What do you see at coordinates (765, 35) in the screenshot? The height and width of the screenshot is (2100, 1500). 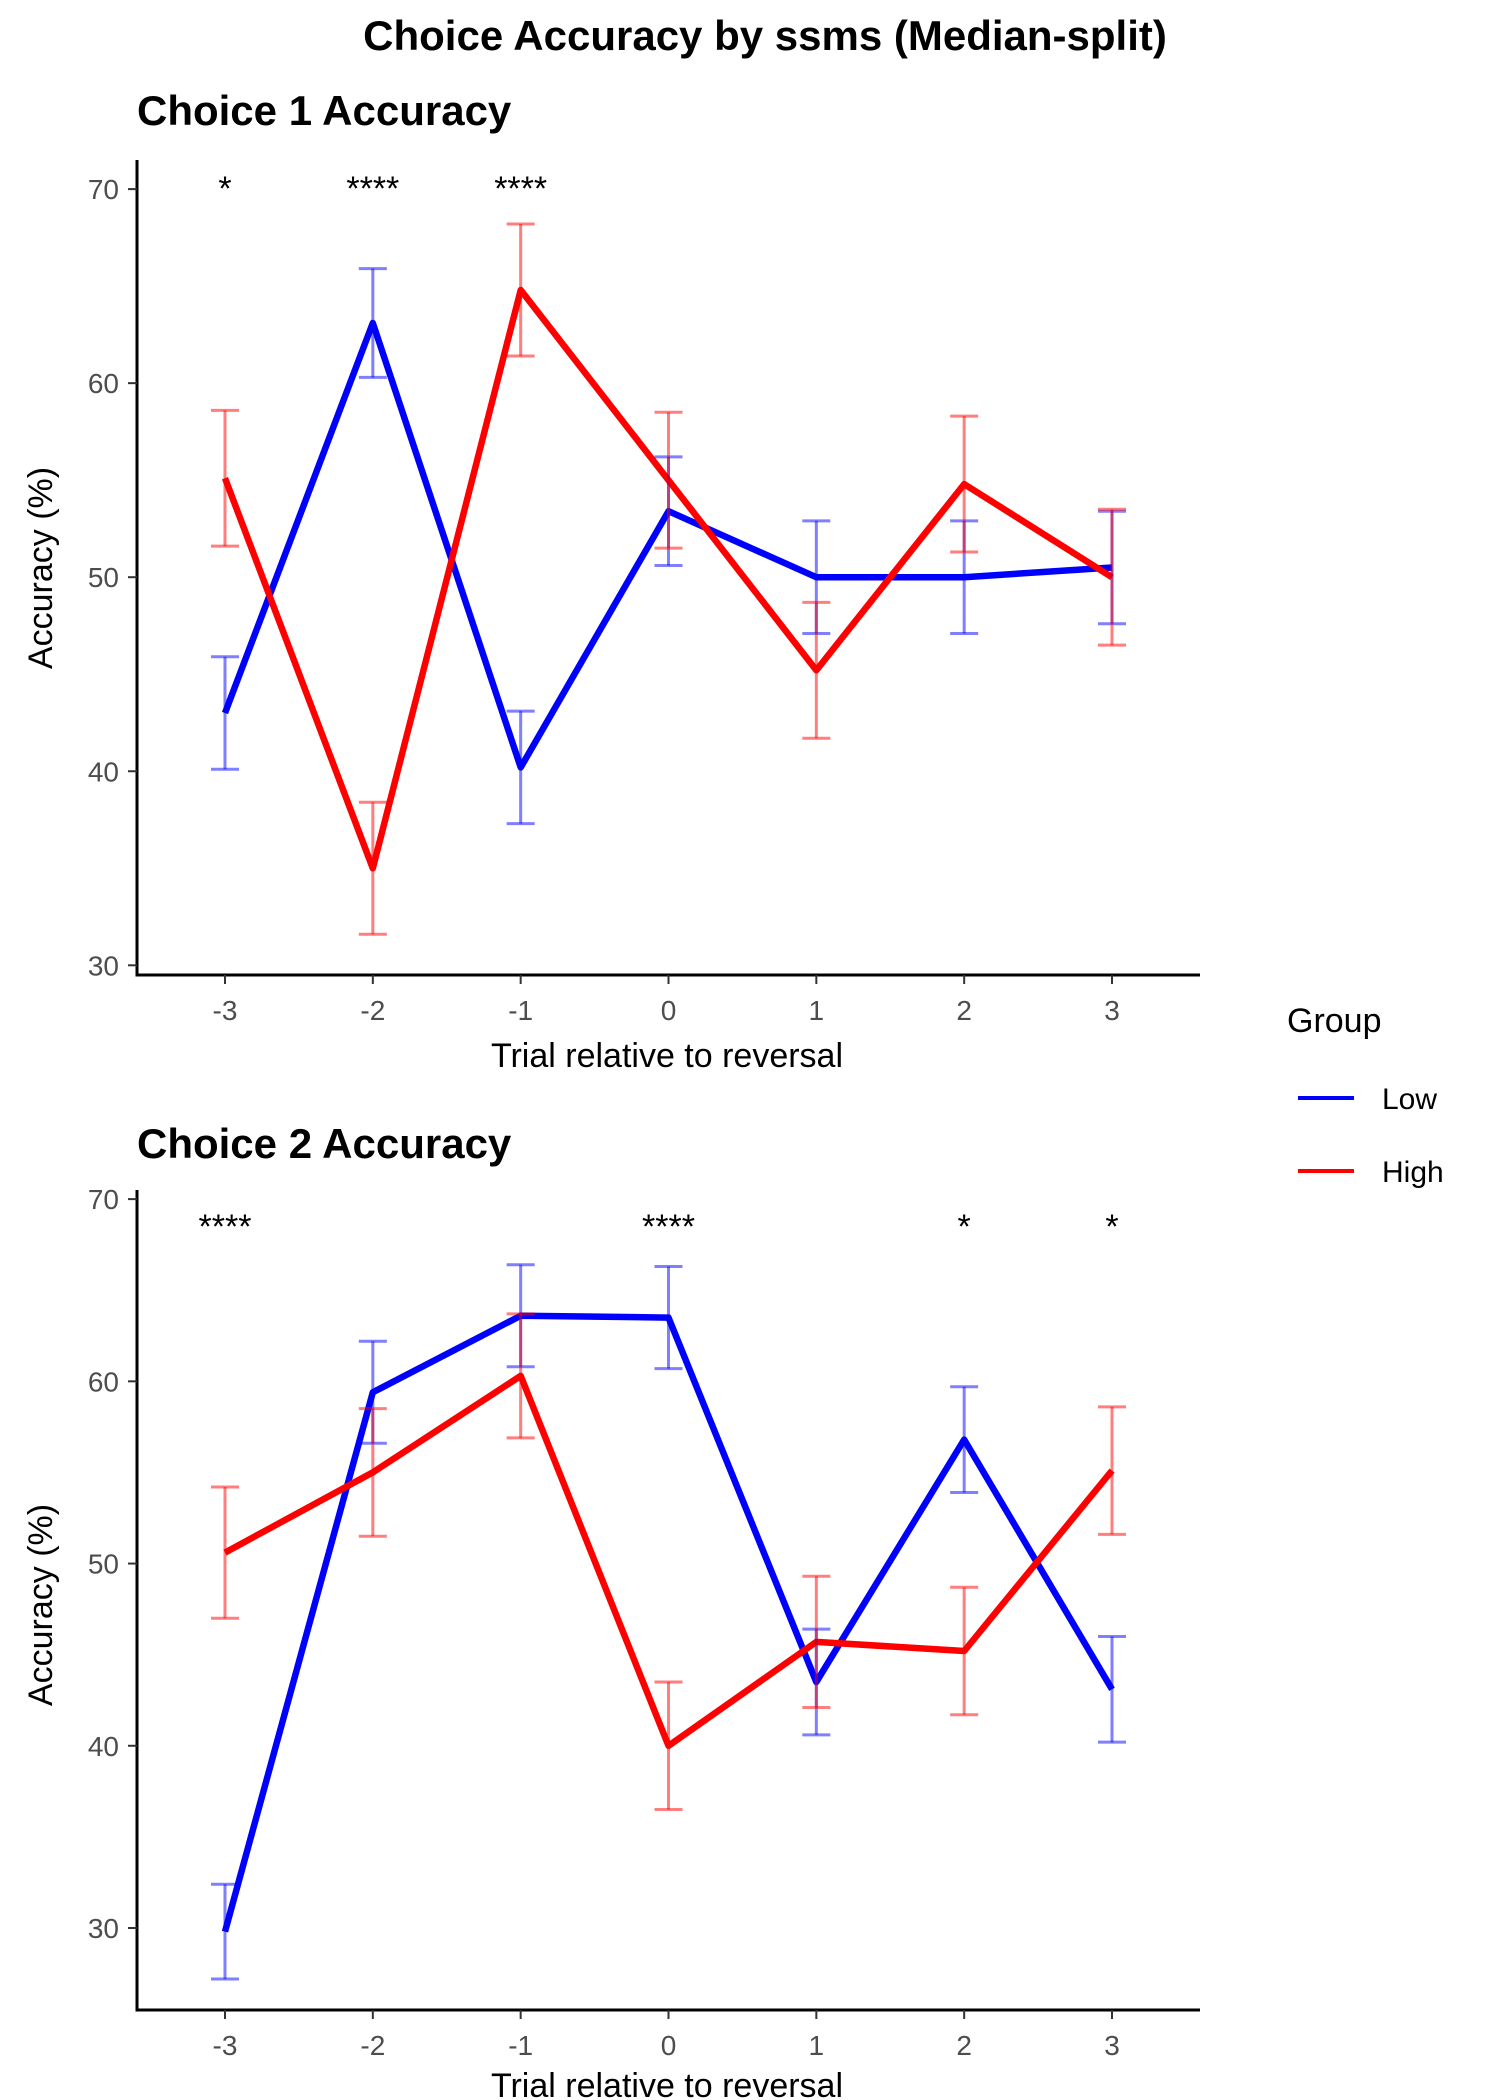 I see `figure-title: Choice Accuracy by ssms (Median-split)` at bounding box center [765, 35].